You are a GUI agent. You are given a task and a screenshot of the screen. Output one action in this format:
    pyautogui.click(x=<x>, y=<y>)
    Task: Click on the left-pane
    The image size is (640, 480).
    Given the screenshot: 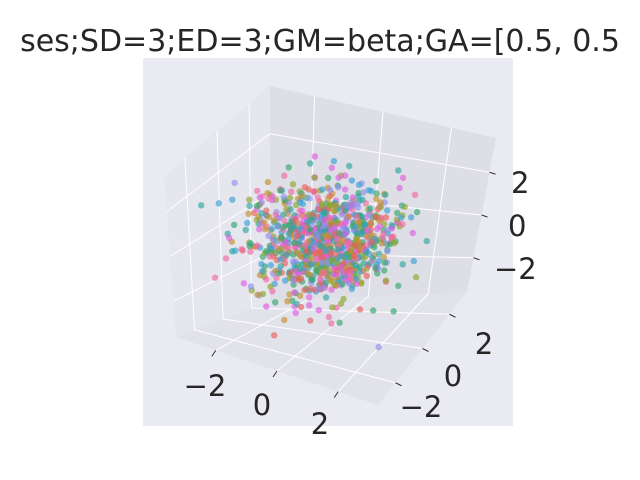 What is the action you would take?
    pyautogui.click(x=217, y=211)
    